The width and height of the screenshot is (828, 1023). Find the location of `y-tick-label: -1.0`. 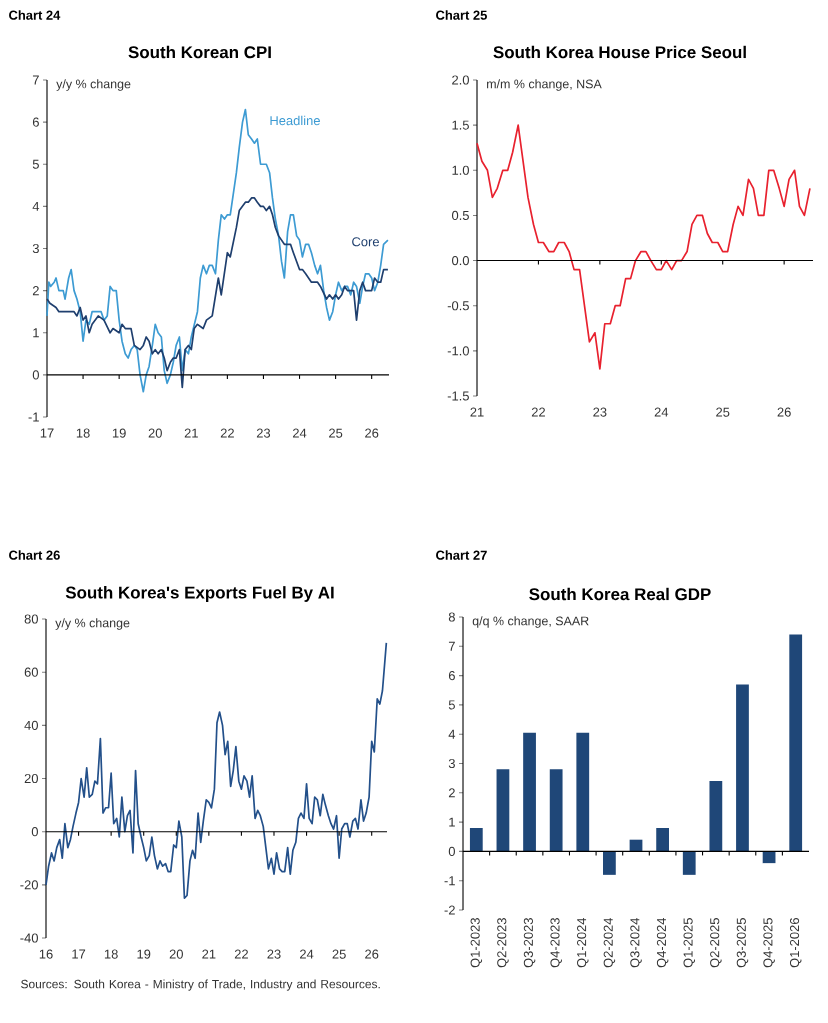

y-tick-label: -1.0 is located at coordinates (458, 351).